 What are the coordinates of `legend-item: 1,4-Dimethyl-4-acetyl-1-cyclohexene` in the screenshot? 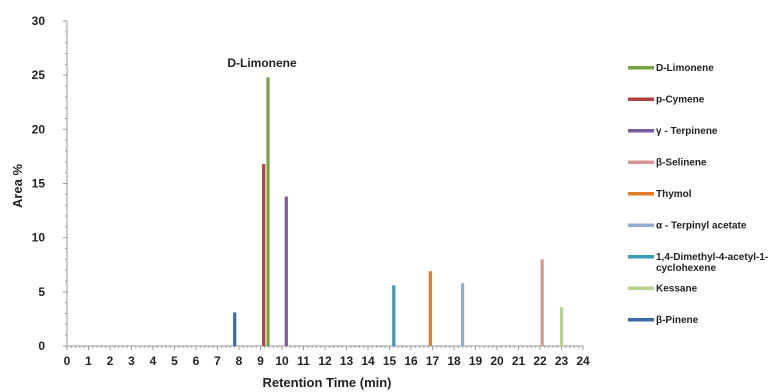 It's located at (698, 263).